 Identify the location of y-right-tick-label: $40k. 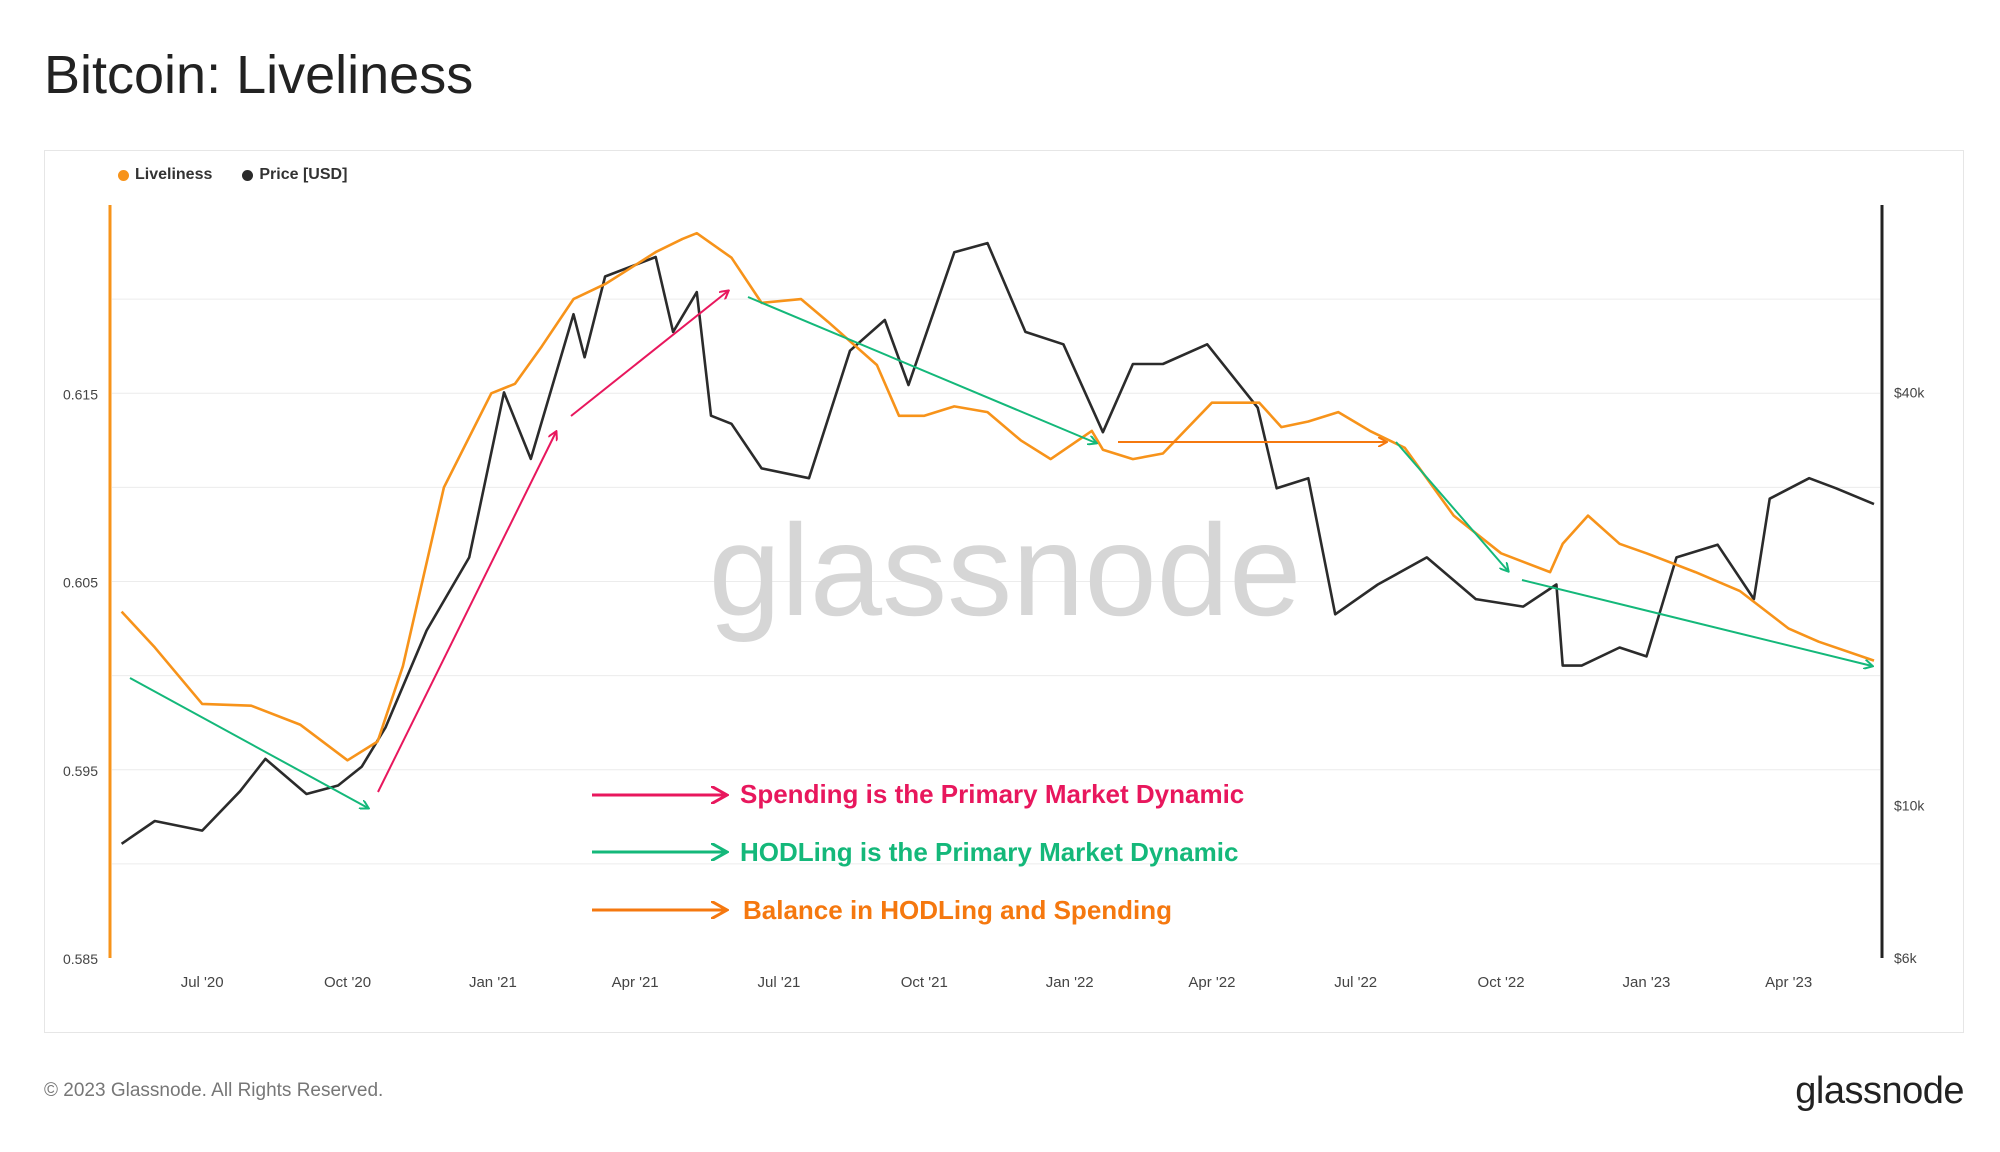
(1909, 392).